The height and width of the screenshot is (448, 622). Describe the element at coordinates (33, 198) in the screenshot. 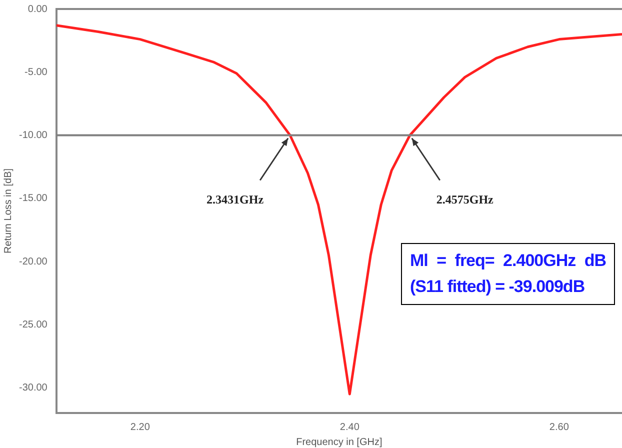

I see `y-tick-label: -15.00` at that location.